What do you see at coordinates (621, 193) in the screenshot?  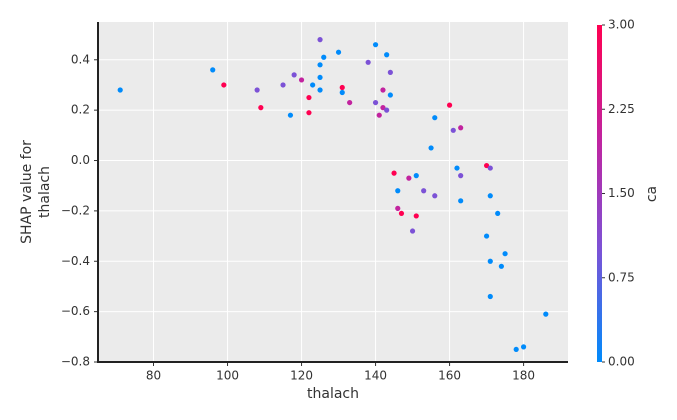 I see `colorbar-tick-label: 1.50` at bounding box center [621, 193].